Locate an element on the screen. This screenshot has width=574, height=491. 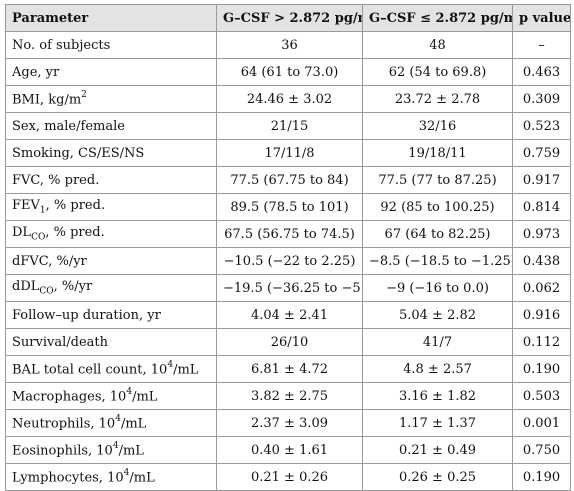
gcsf-high-value-cell: 0.40 ± 1.61 is located at coordinates (289, 450).